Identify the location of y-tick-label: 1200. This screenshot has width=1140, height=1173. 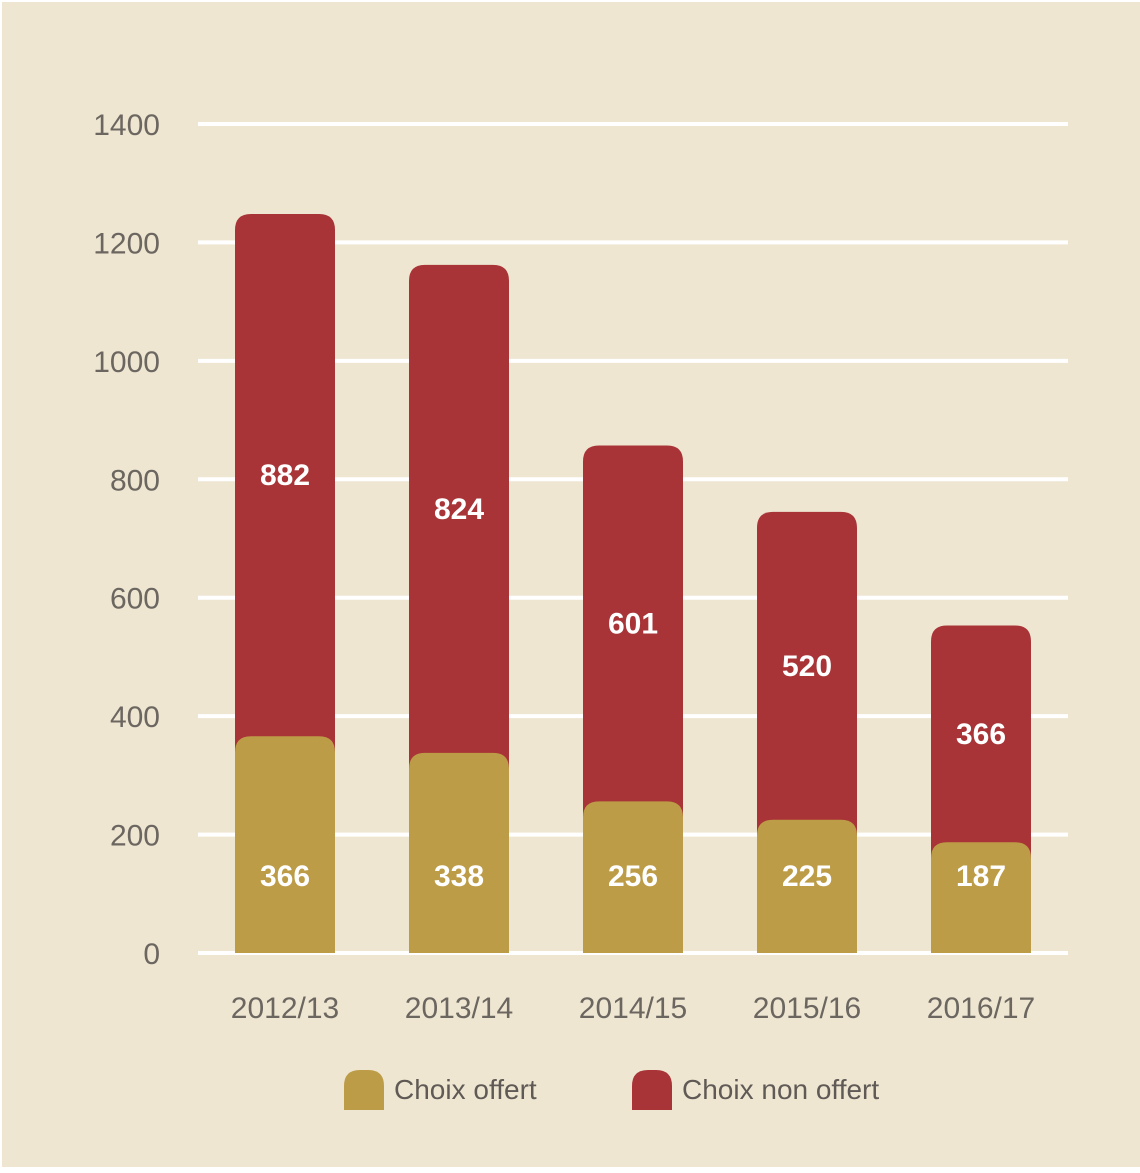
(126, 243).